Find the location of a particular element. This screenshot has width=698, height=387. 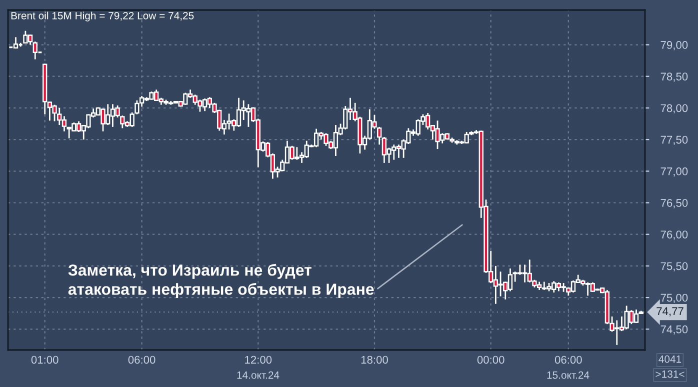

y-tick-label: 78,00 is located at coordinates (674, 109).